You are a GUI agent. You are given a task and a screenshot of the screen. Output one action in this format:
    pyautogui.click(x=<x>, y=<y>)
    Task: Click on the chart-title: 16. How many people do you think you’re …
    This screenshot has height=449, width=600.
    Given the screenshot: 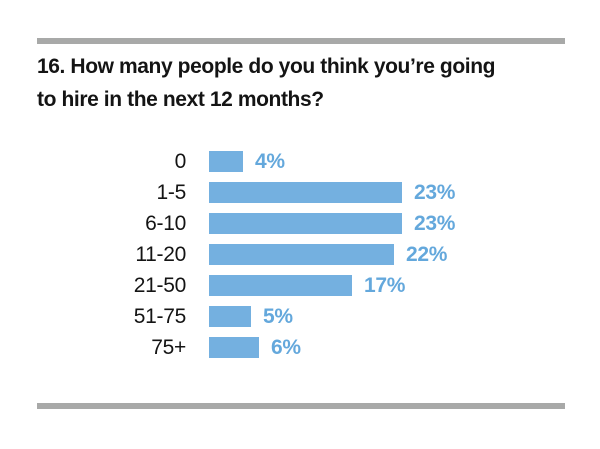 What is the action you would take?
    pyautogui.click(x=266, y=83)
    